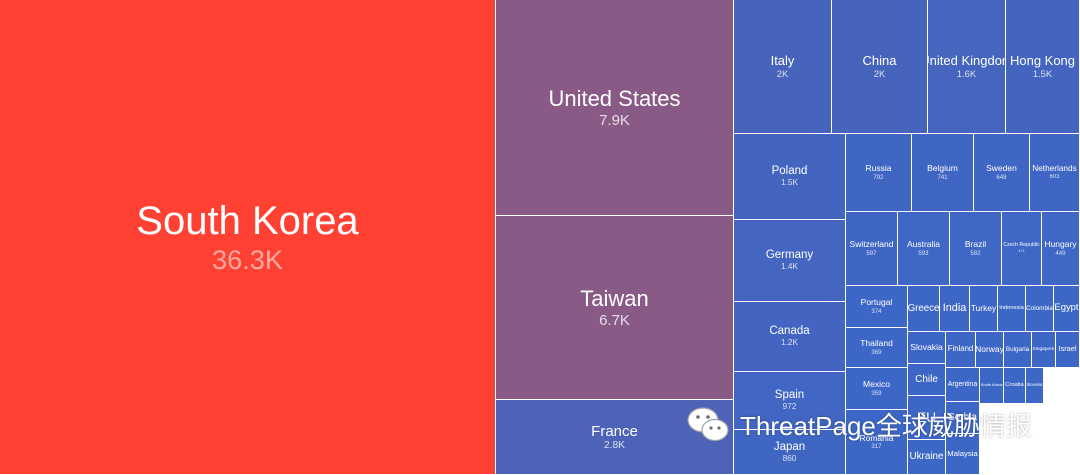 This screenshot has height=475, width=1080. I want to click on treemap-label: Indonesia, so click(1011, 308).